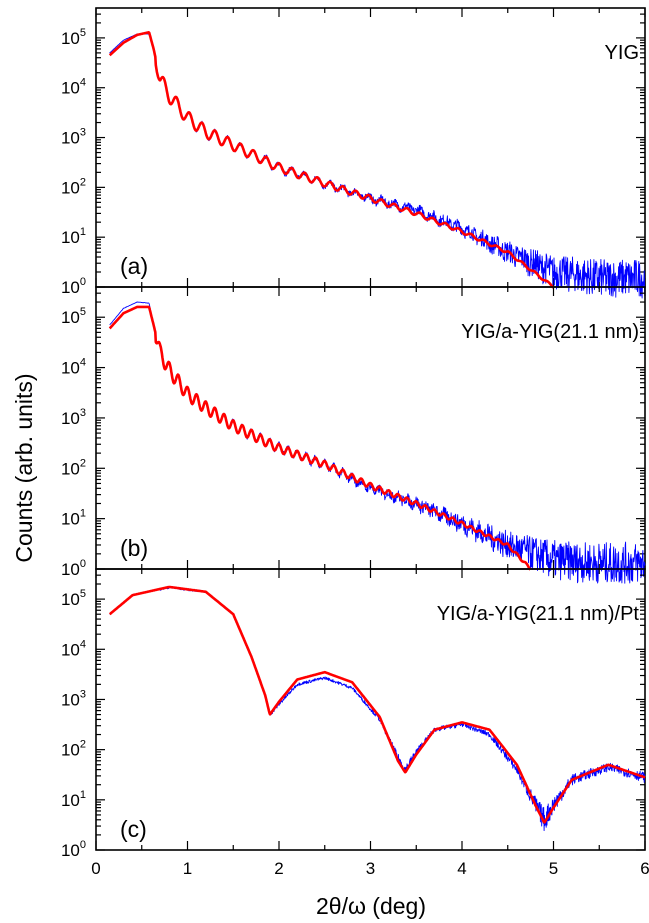 The width and height of the screenshot is (649, 923). What do you see at coordinates (73, 698) in the screenshot?
I see `panel-3-y-tick-label: 10³` at bounding box center [73, 698].